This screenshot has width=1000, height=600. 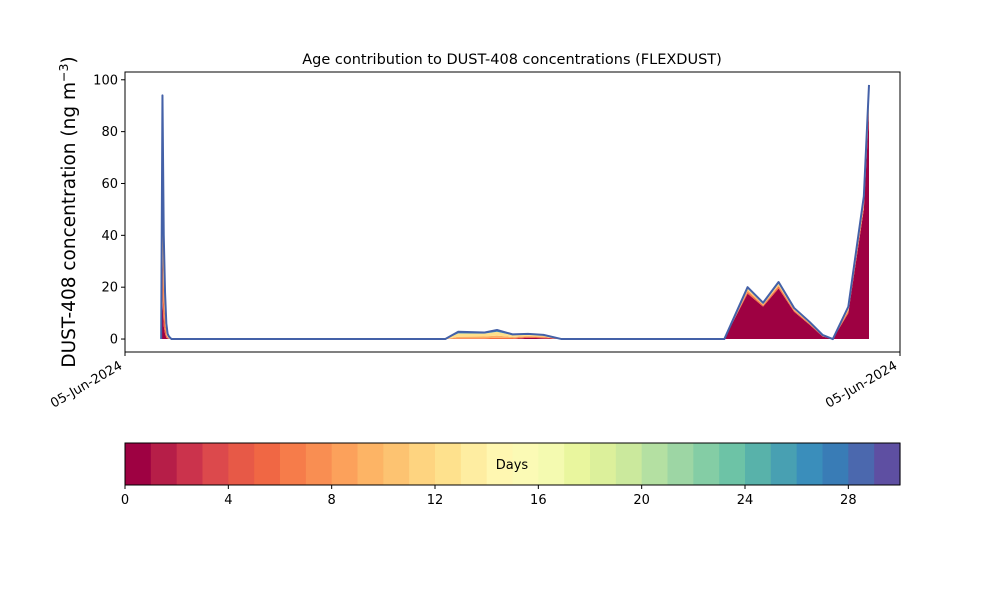 I want to click on colorbar-tick-label-16: 16, so click(x=538, y=500).